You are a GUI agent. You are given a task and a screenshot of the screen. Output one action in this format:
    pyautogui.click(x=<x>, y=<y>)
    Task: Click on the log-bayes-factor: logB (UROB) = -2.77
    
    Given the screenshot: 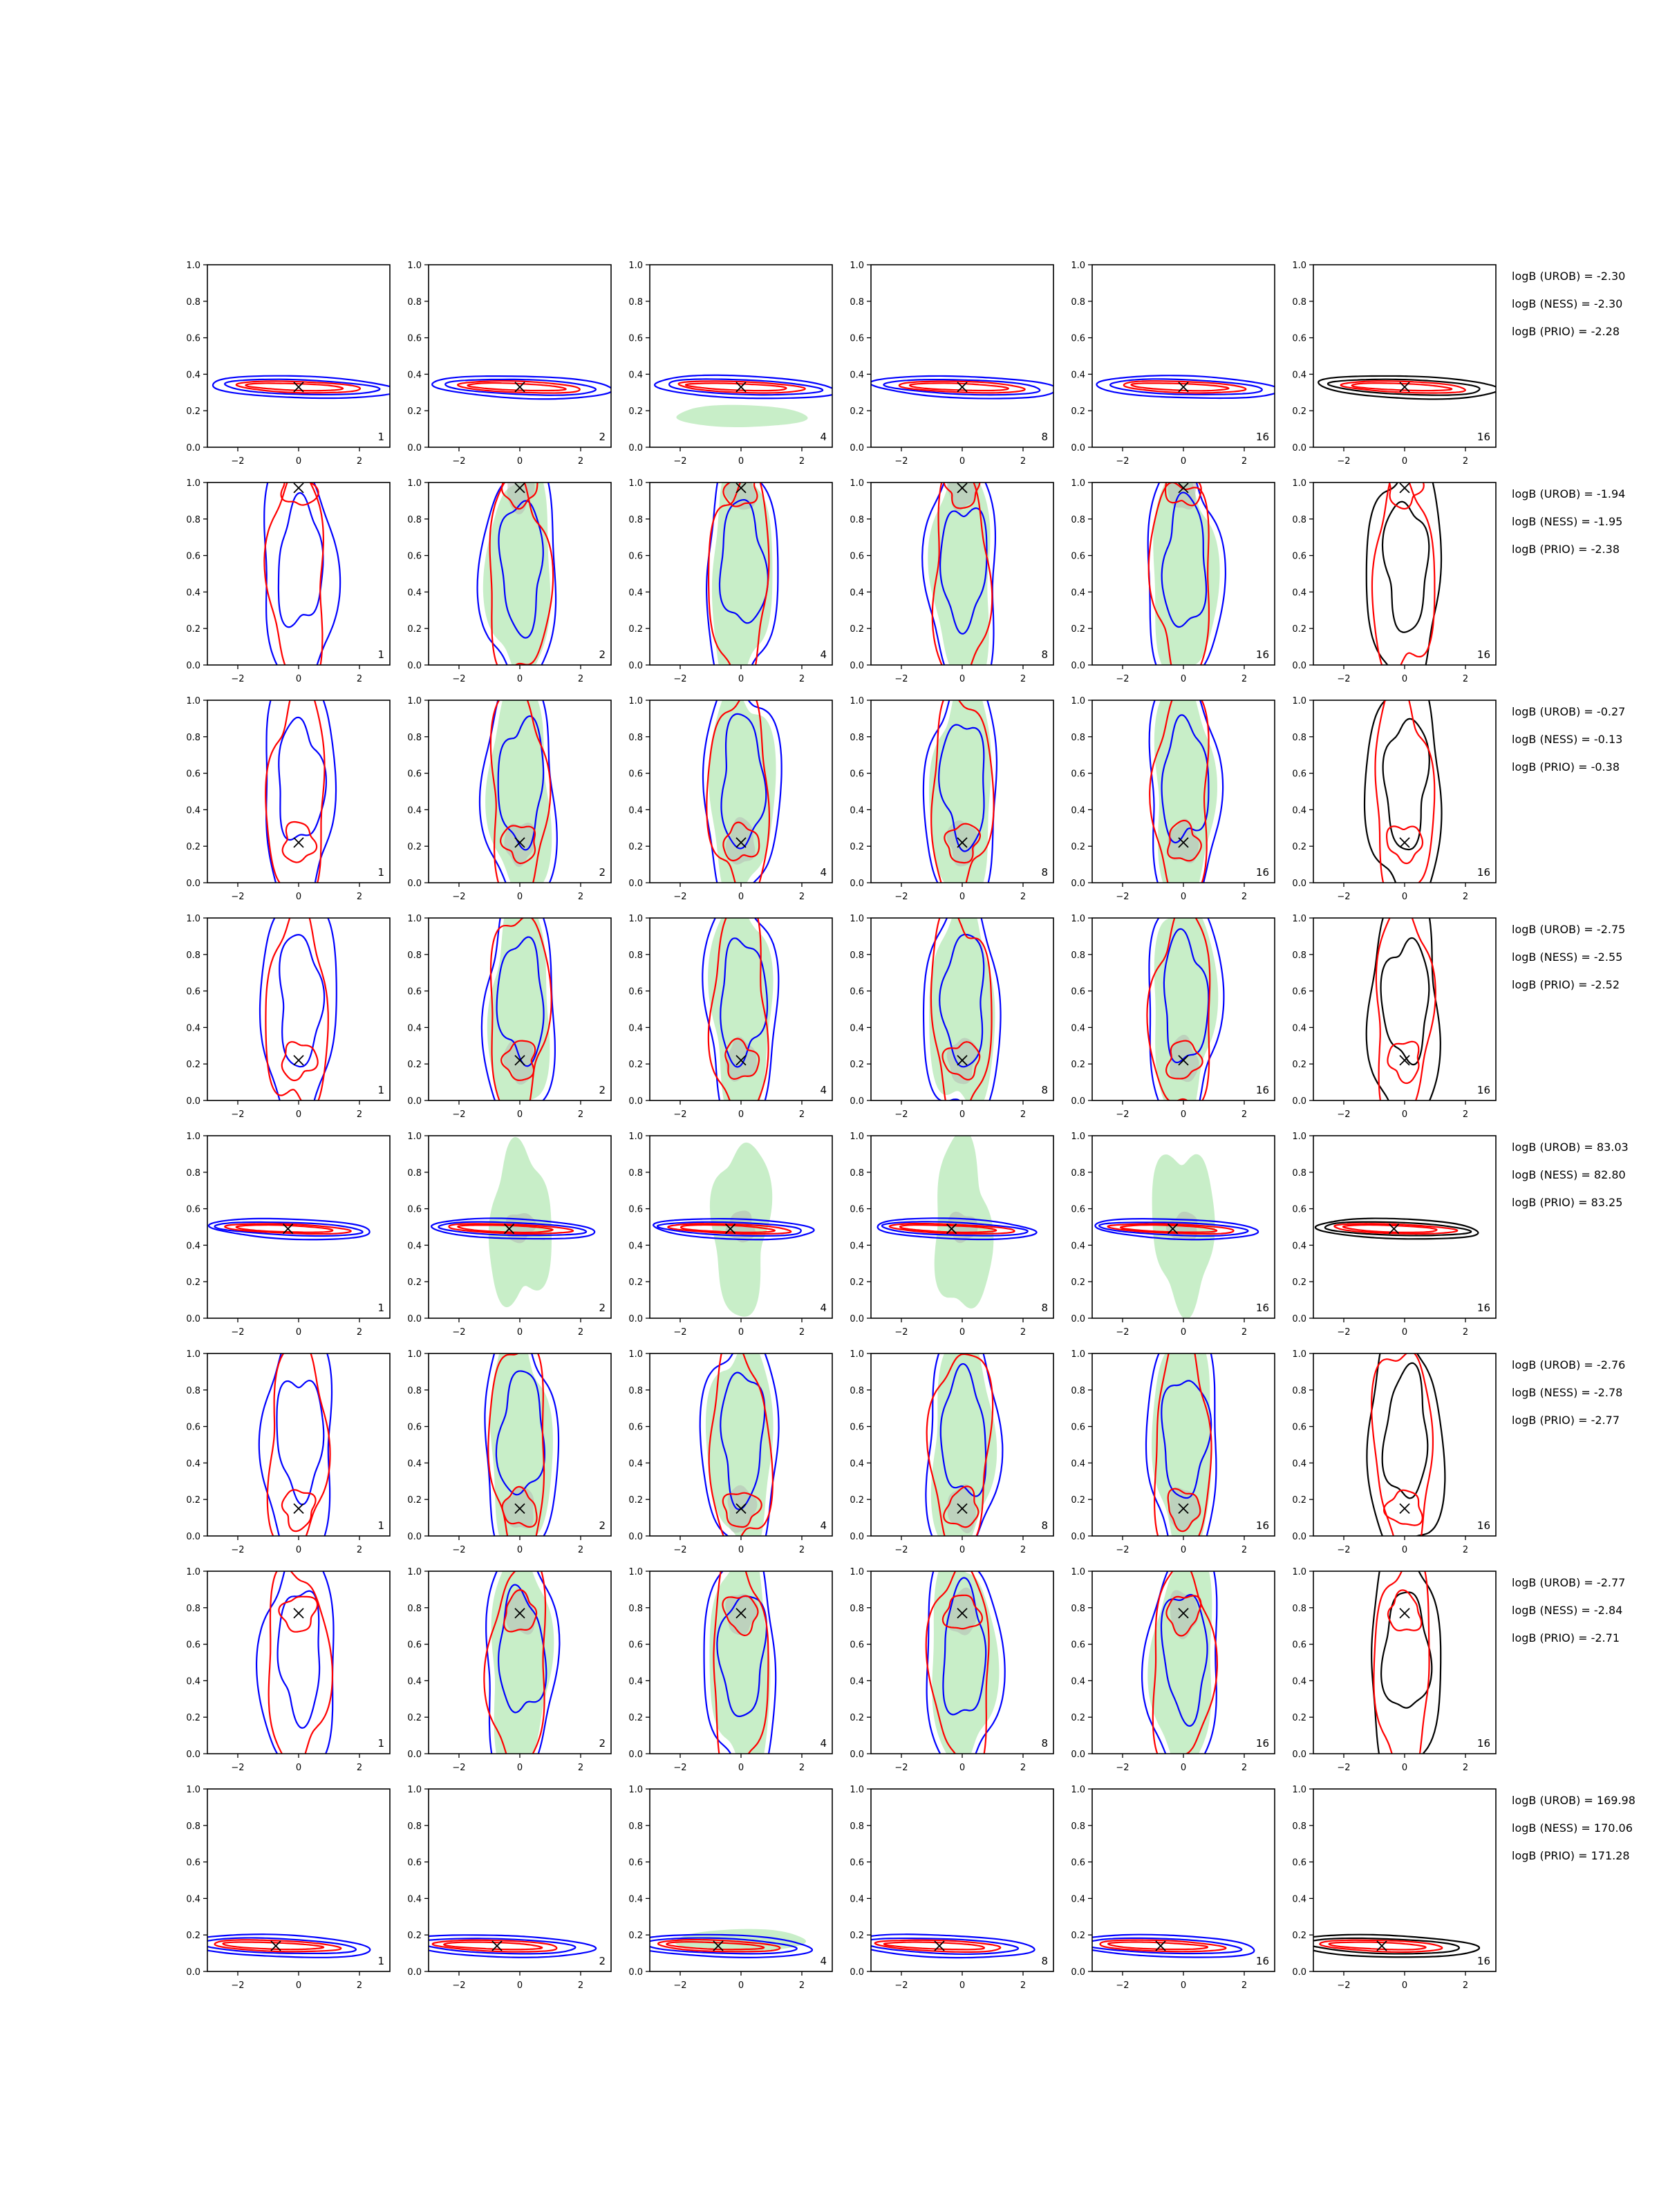 What is the action you would take?
    pyautogui.click(x=1568, y=1582)
    